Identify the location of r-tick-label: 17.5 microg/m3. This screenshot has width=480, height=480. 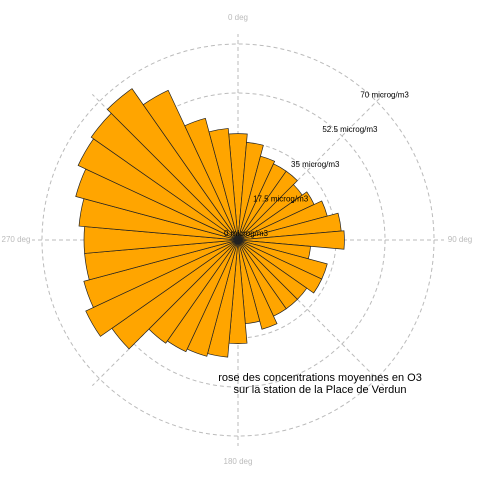
(281, 198).